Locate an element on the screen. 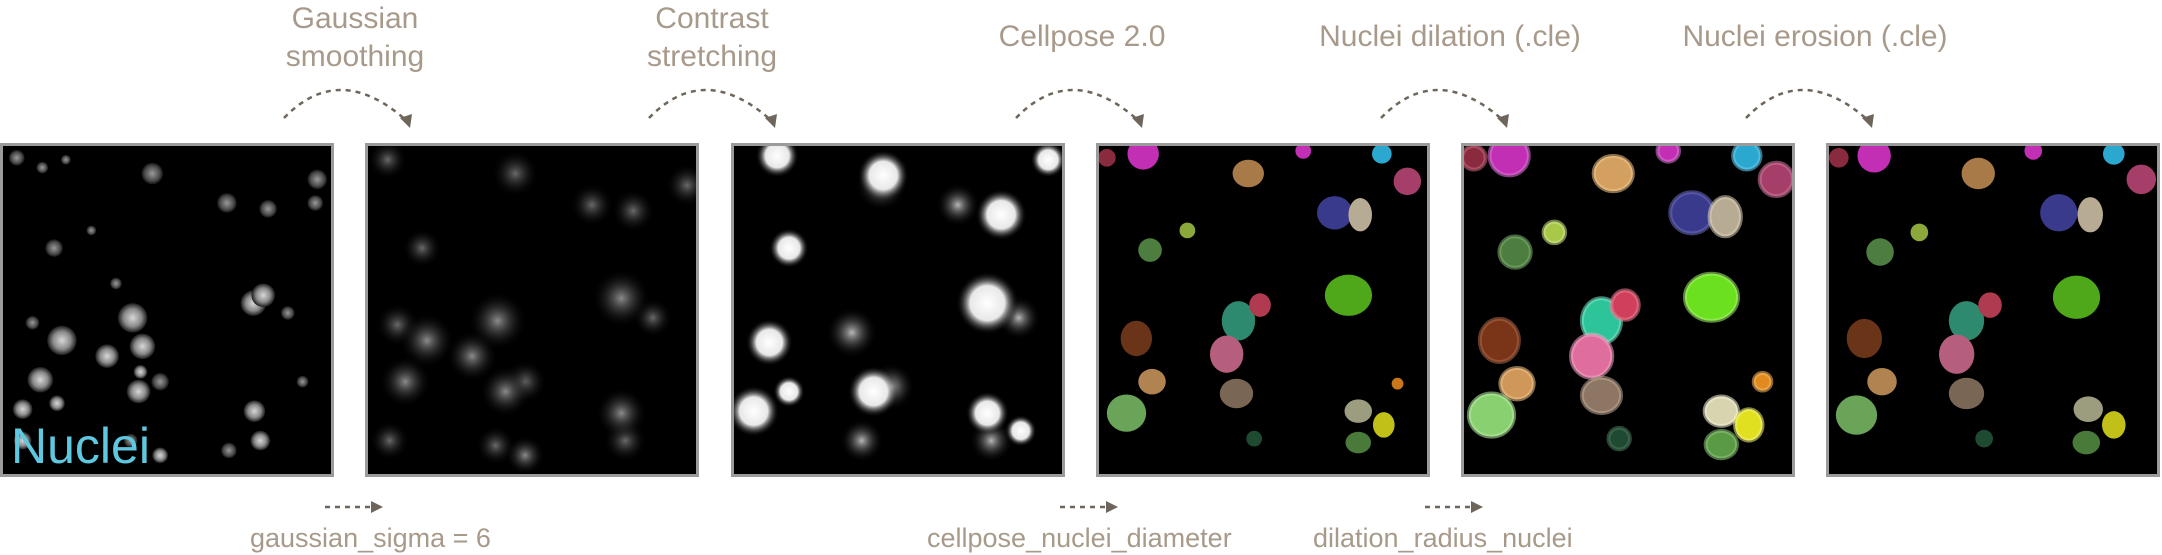  step-label-contrast-stretching: Contrast stretching is located at coordinates (712, 38).